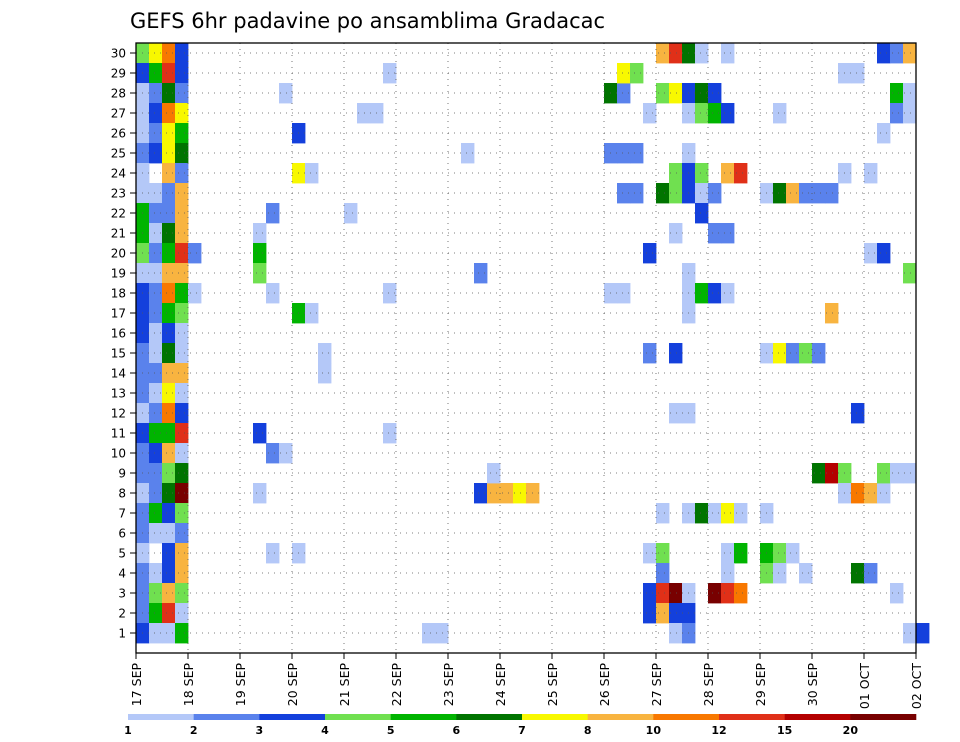 This screenshot has height=742, width=960. What do you see at coordinates (396, 685) in the screenshot?
I see `x-tick-label: 22 SEP` at bounding box center [396, 685].